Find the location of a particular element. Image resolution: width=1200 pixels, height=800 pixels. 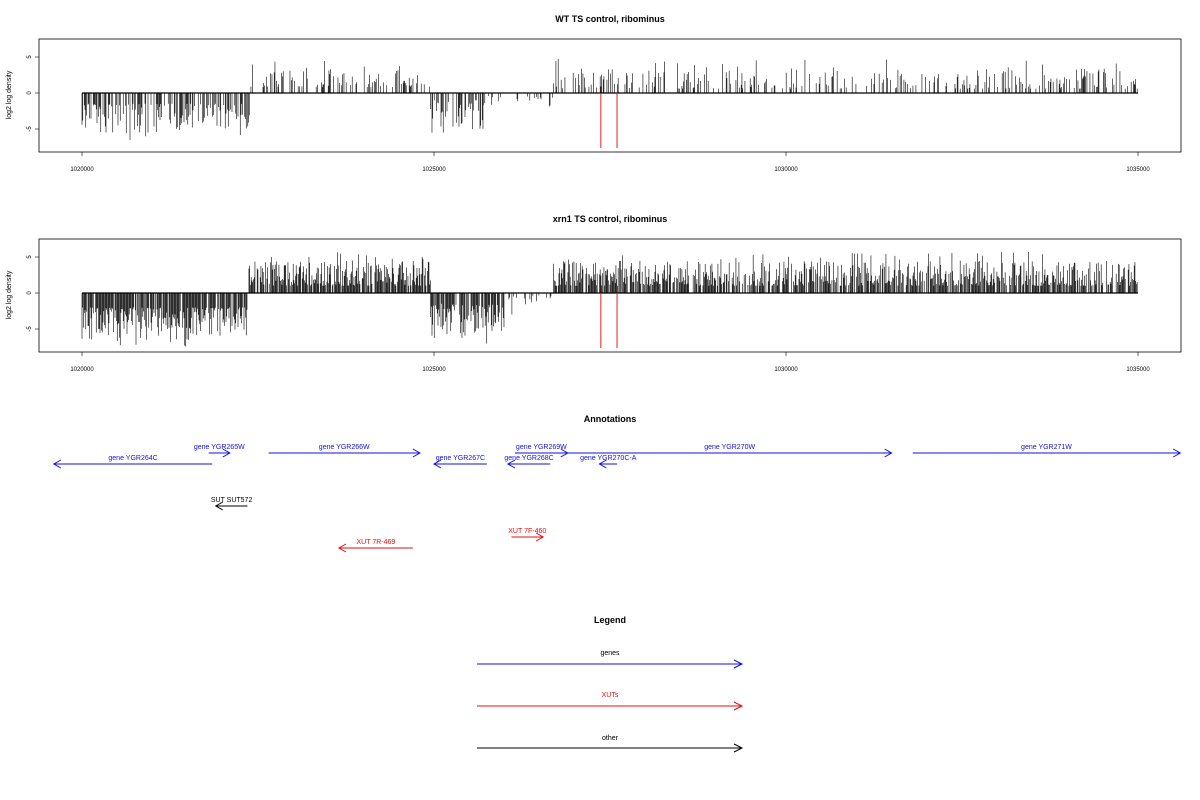

panel-xrn1-bars is located at coordinates (609, 299).